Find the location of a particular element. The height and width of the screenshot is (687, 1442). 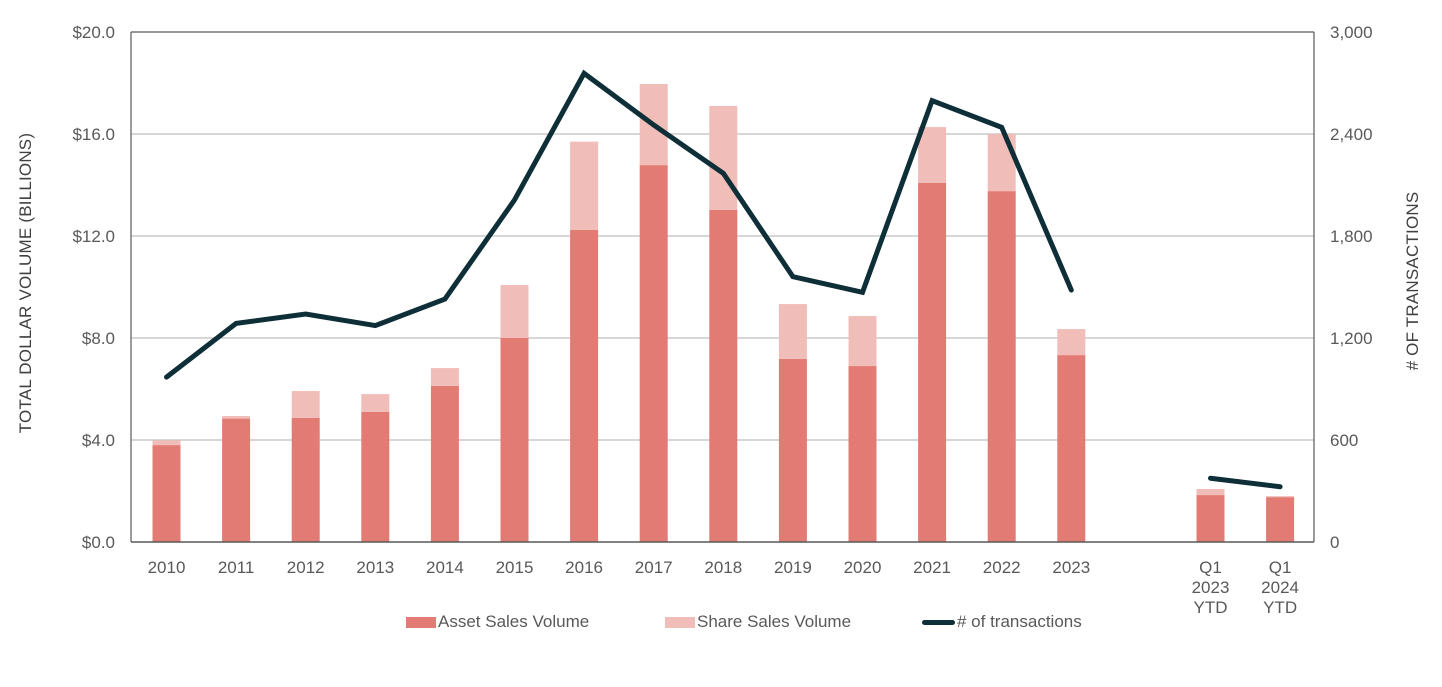

legend-label-share: Share Sales Volume is located at coordinates (774, 621).